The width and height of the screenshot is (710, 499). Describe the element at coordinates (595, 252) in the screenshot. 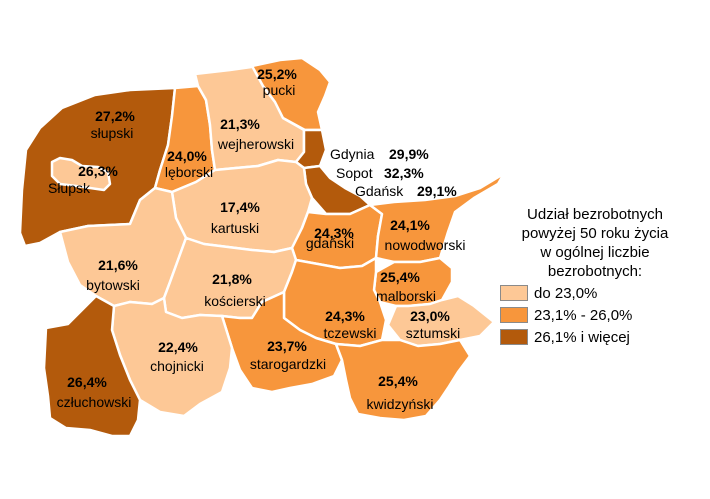

I see `legend-title-line: w ogólnej liczbie` at that location.